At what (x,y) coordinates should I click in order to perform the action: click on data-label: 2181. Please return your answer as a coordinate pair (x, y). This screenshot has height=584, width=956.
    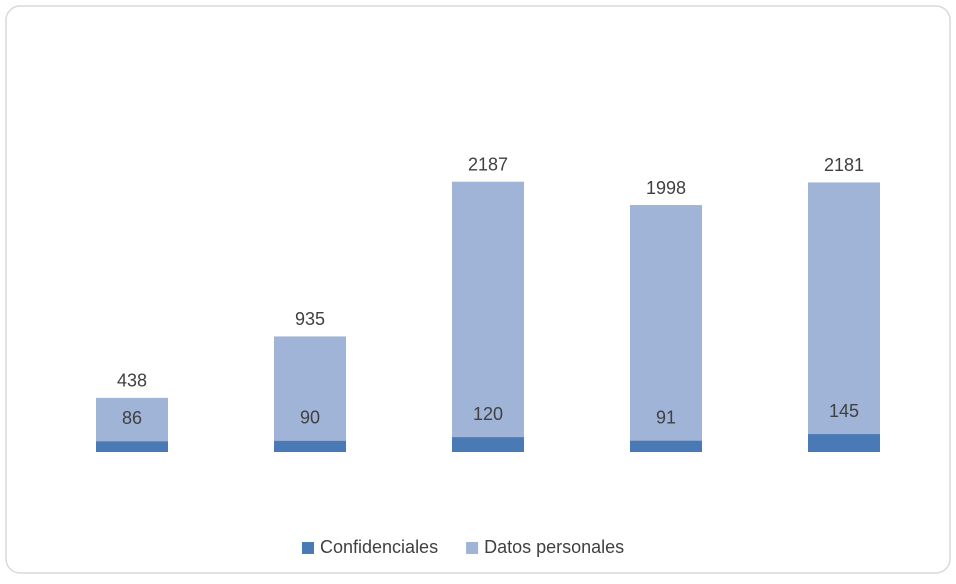
    Looking at the image, I should click on (844, 165).